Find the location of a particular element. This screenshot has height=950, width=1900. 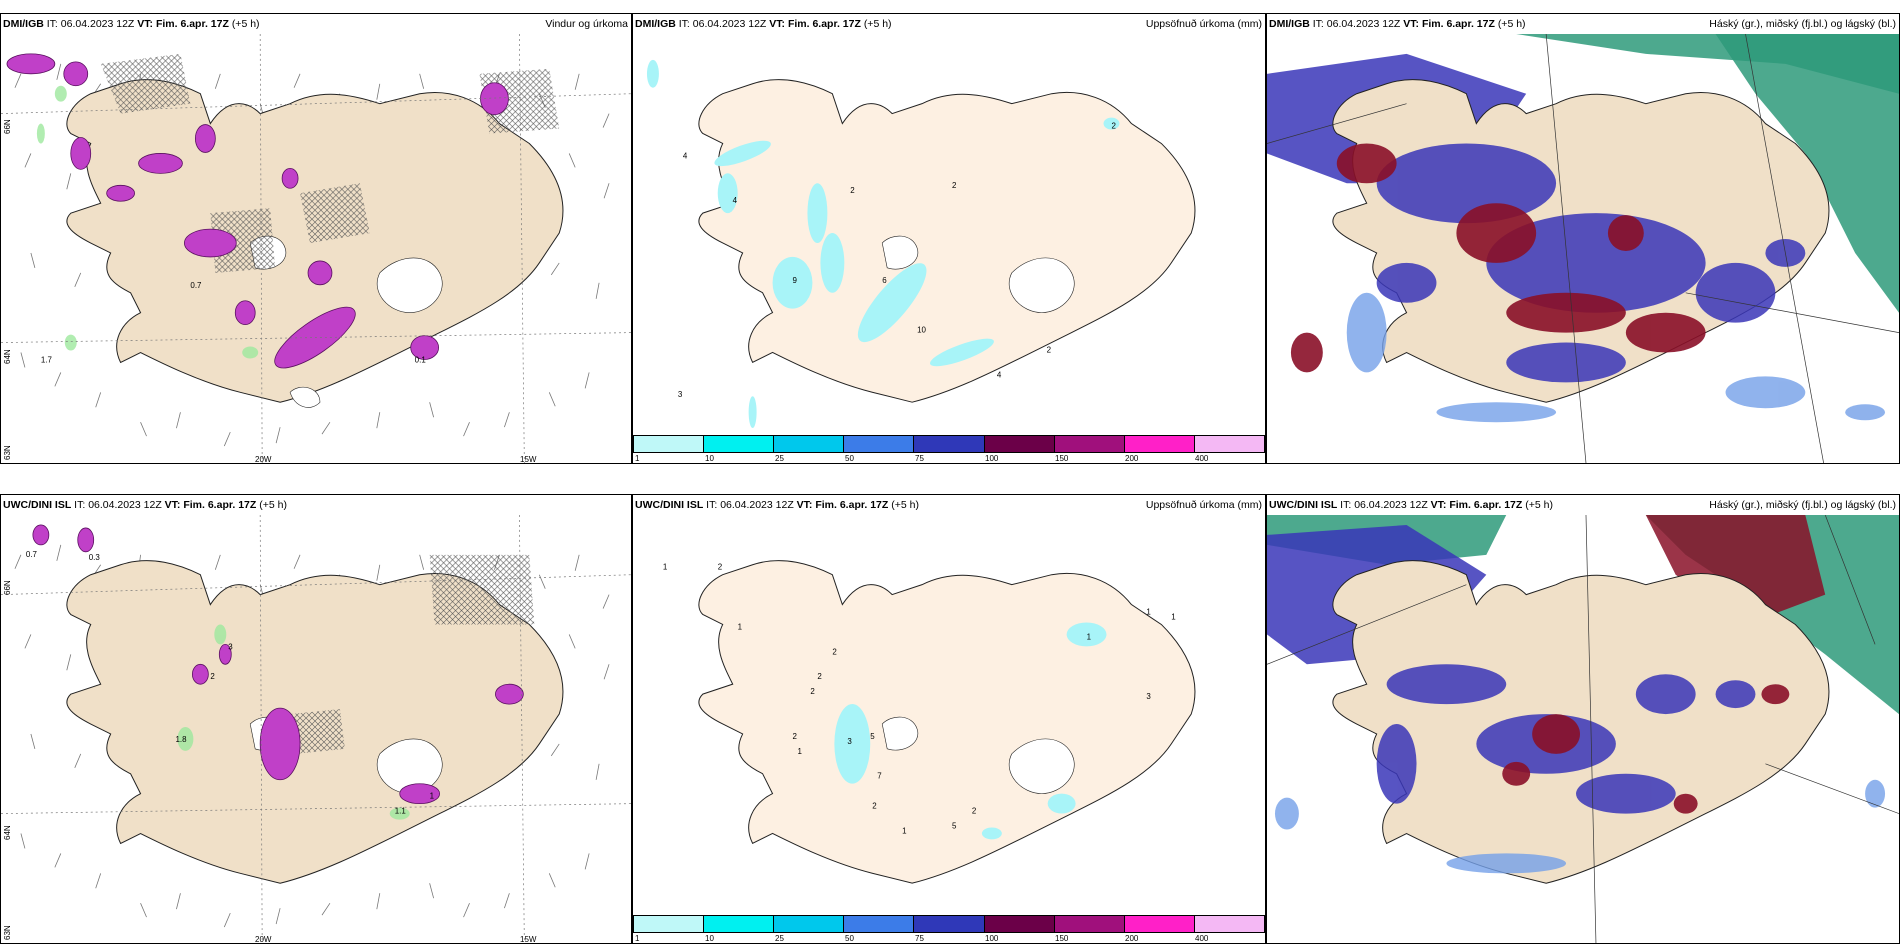

low-cloud-patches is located at coordinates (1580, 826).